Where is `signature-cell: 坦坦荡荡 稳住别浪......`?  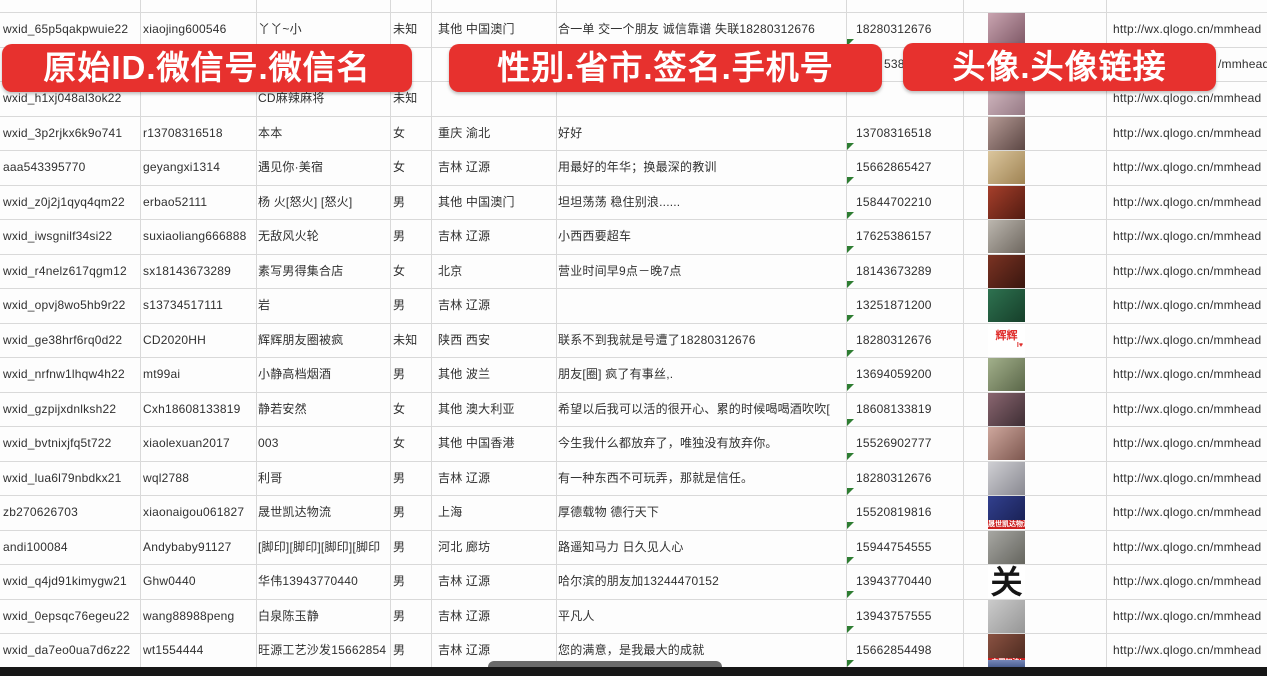 signature-cell: 坦坦荡荡 稳住别浪...... is located at coordinates (619, 201).